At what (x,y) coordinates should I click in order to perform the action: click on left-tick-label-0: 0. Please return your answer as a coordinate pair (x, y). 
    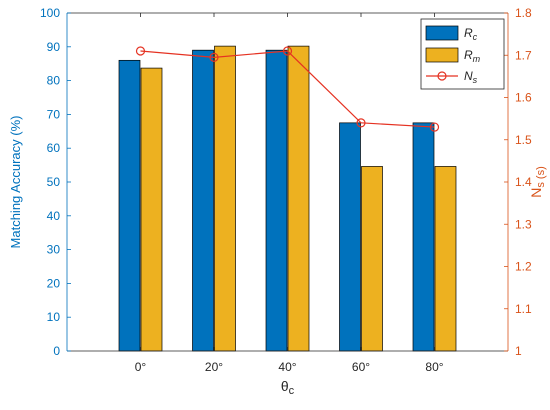
    Looking at the image, I should click on (56, 351).